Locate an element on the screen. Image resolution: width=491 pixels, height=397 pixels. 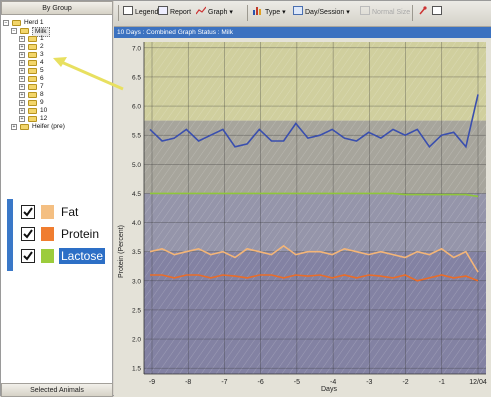
tree-item-group: +5 is located at coordinates (57, 71).